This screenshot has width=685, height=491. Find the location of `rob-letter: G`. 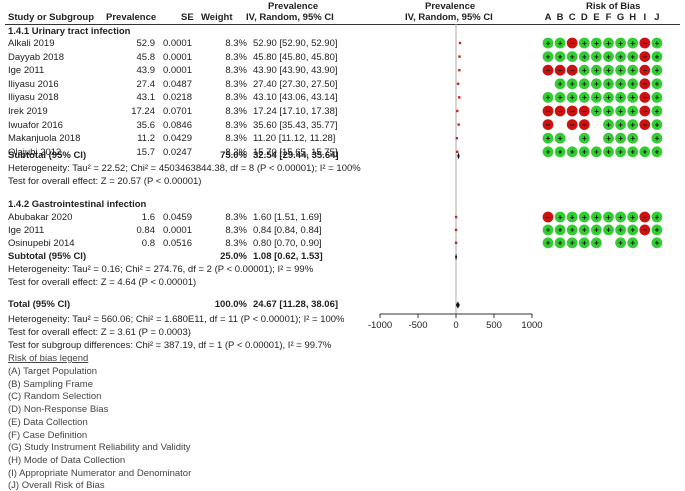

rob-letter: G is located at coordinates (620, 17).